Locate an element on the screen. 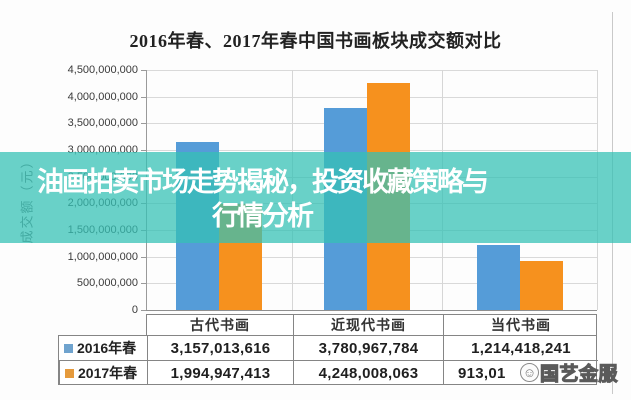 The height and width of the screenshot is (400, 631). legend-row-label-2016年春: 2016年春 is located at coordinates (103, 348).